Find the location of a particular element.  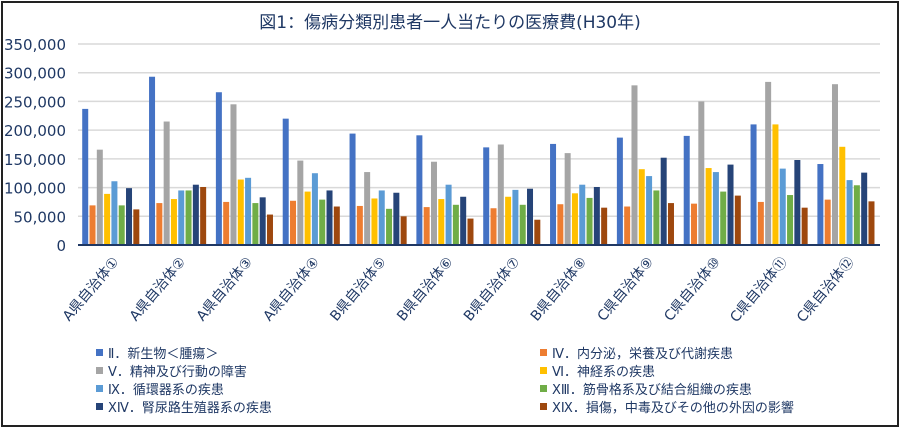

legend-item: ⅩⅢ．筋骨格系及び結合組織の疾患 is located at coordinates (646, 388).